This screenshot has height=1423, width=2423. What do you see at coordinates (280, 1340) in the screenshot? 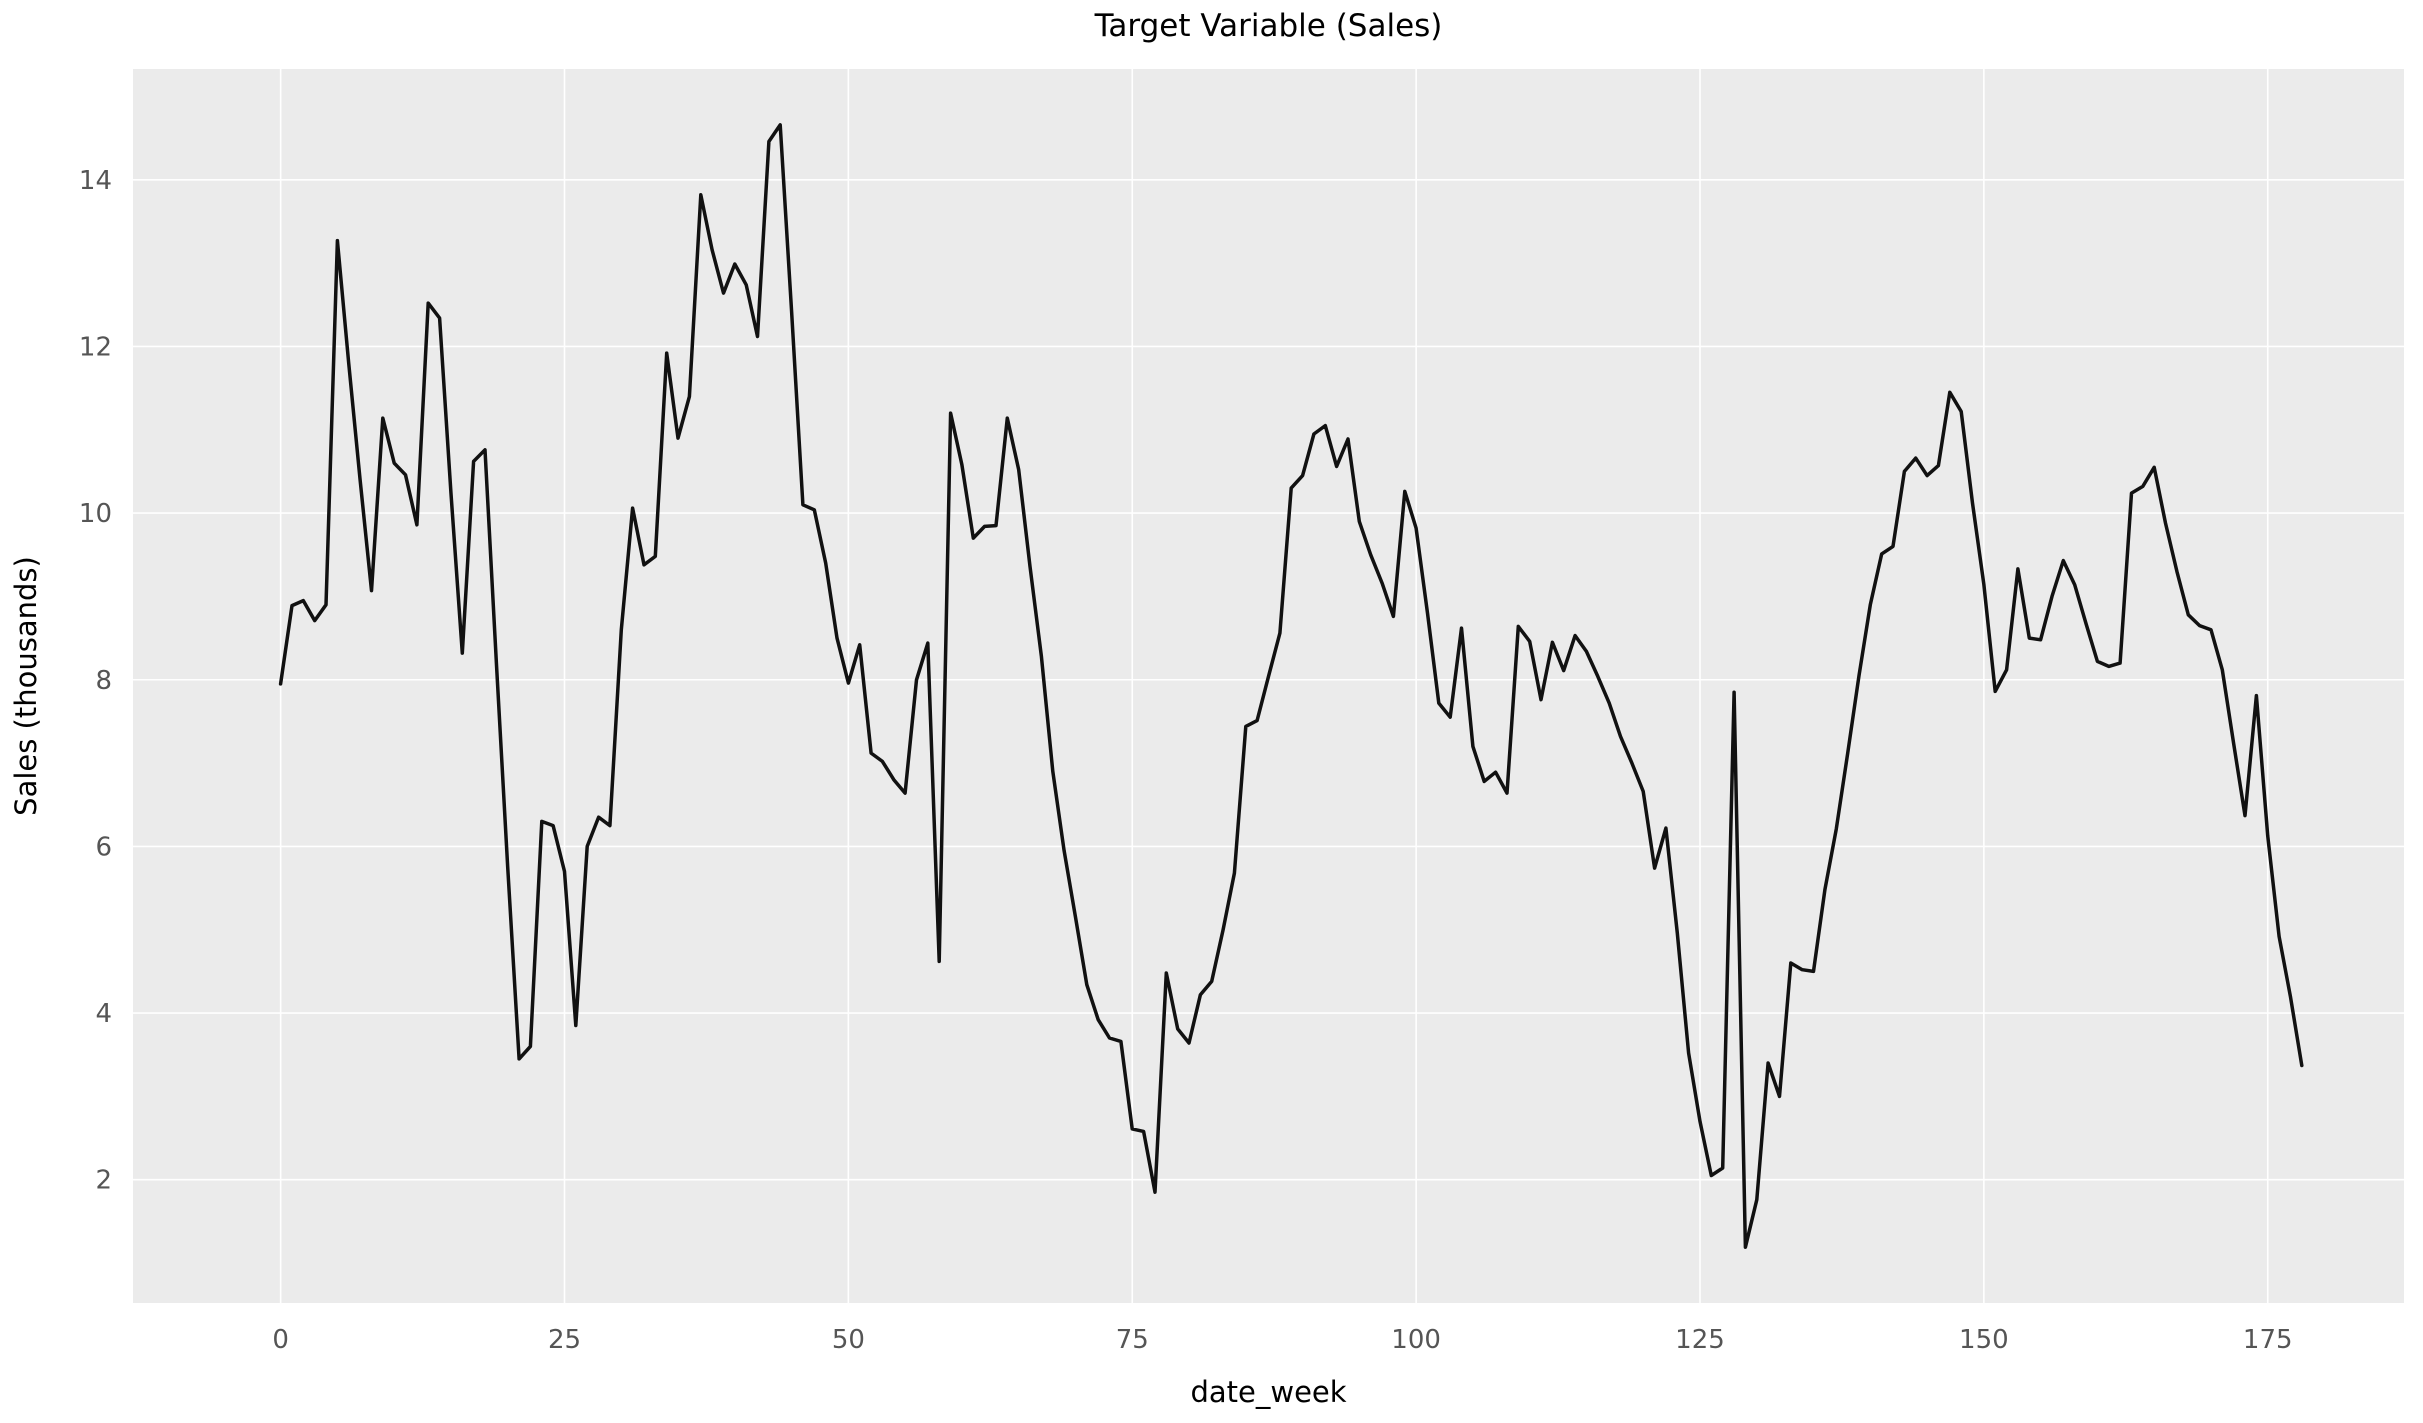
I see `x-tick-label-0: 0` at bounding box center [280, 1340].